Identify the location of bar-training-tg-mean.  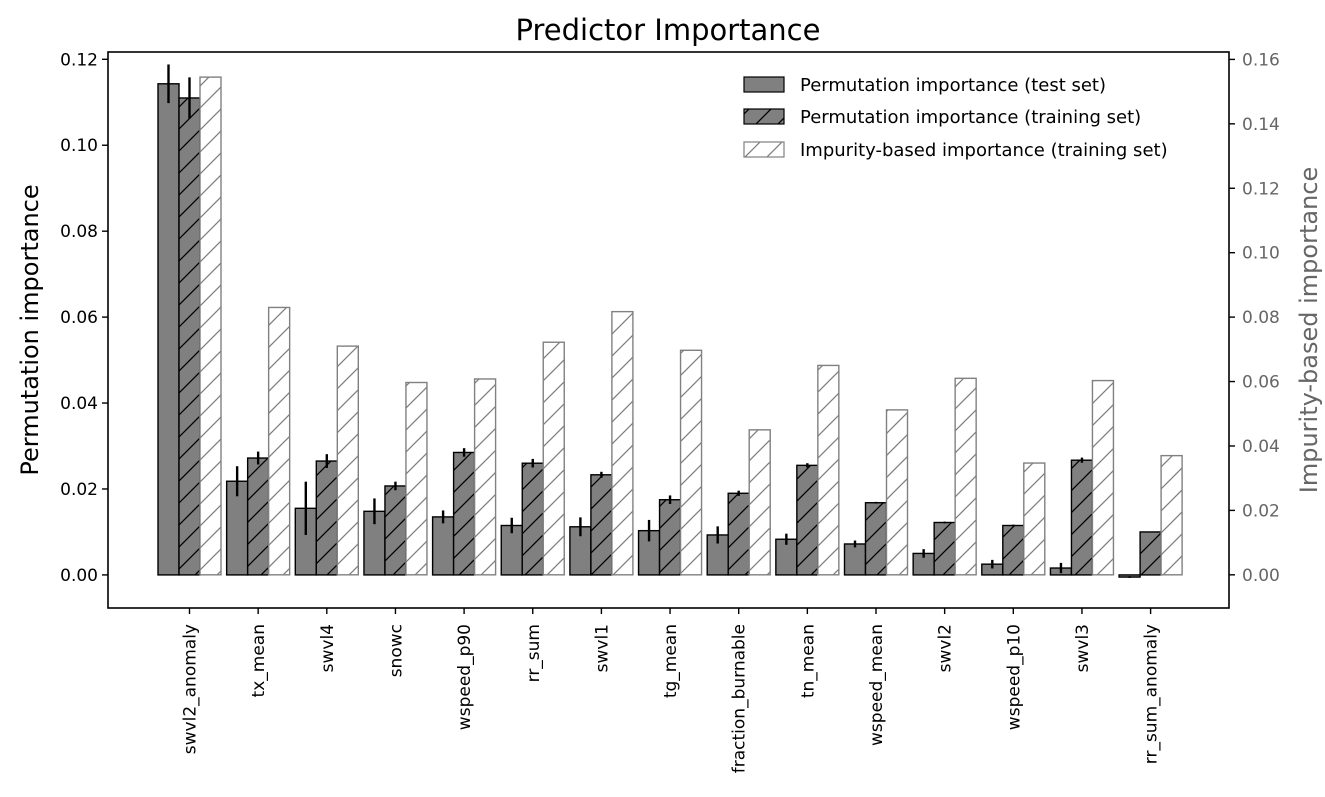
(670, 537).